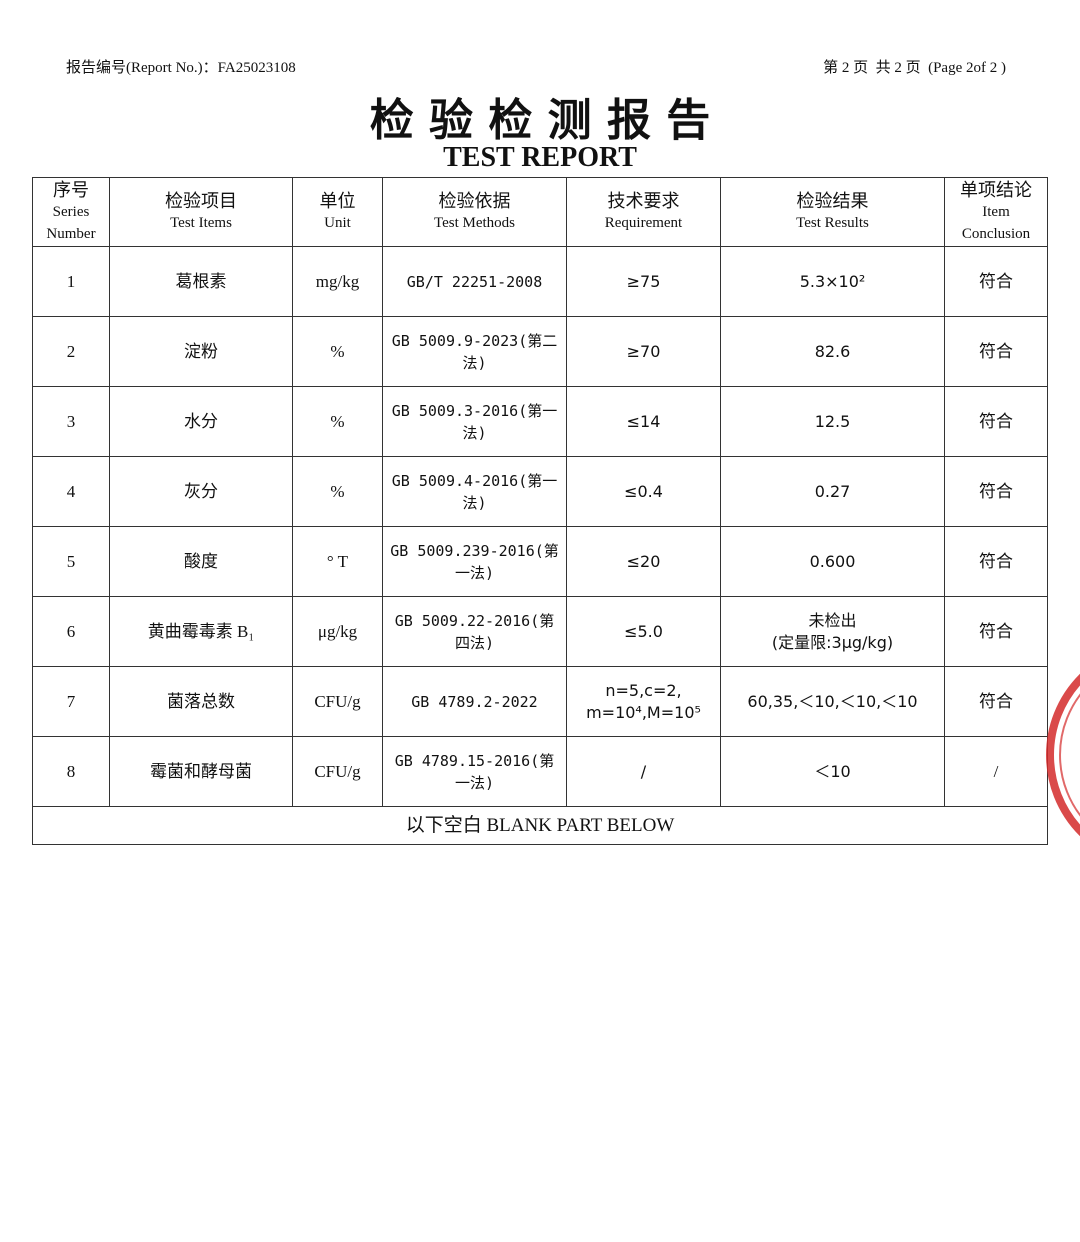 The image size is (1080, 1242). What do you see at coordinates (832, 201) in the screenshot?
I see `cell-line: 检验结果` at bounding box center [832, 201].